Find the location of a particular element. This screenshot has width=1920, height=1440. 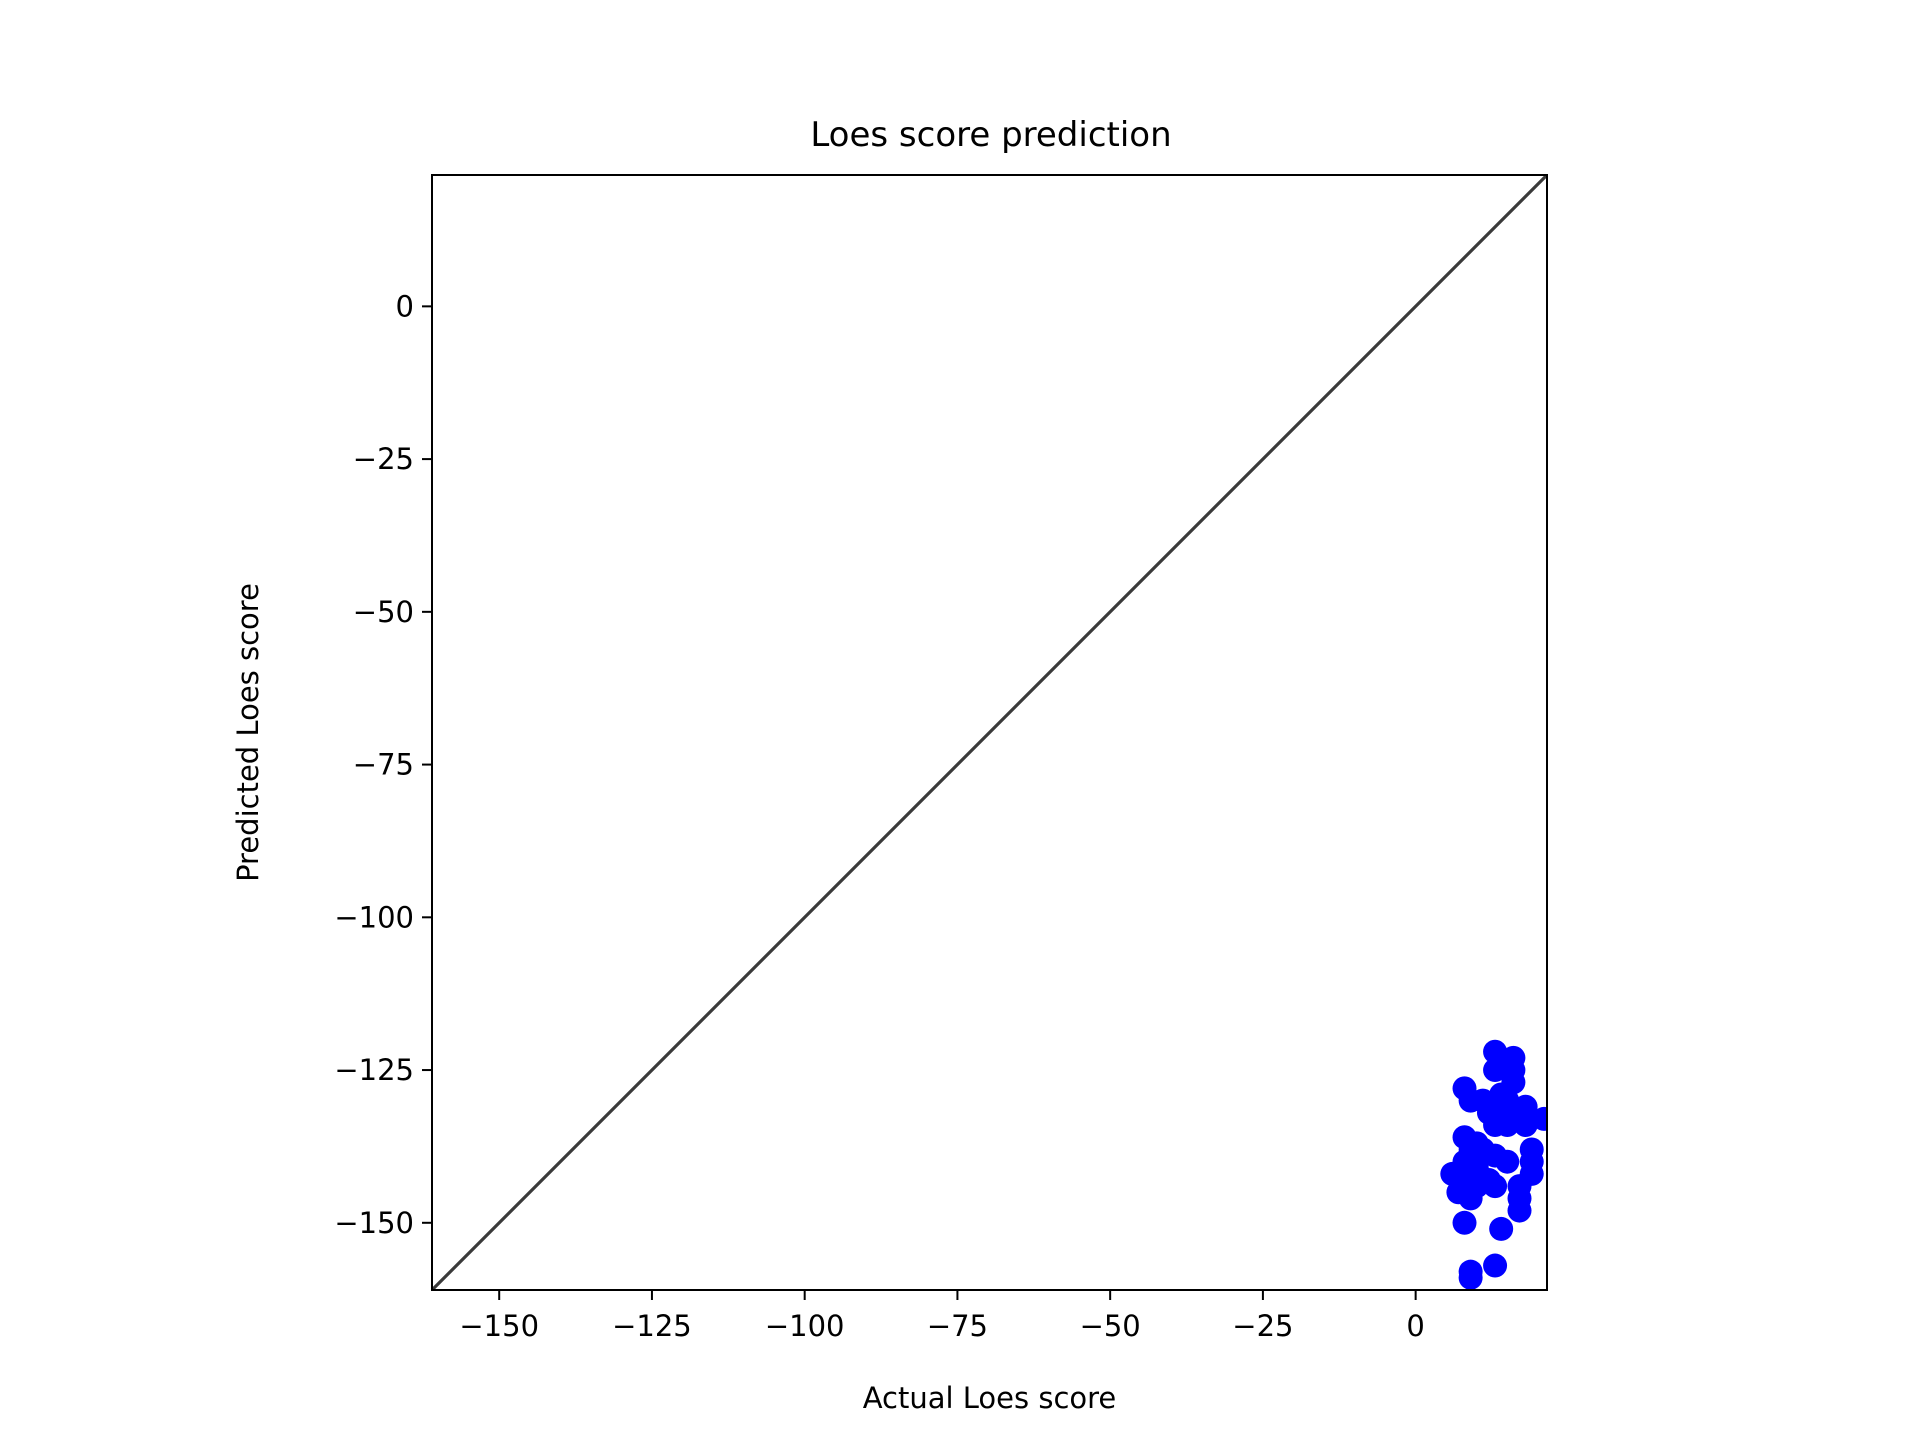

y-tick-label: −100 is located at coordinates (374, 917).